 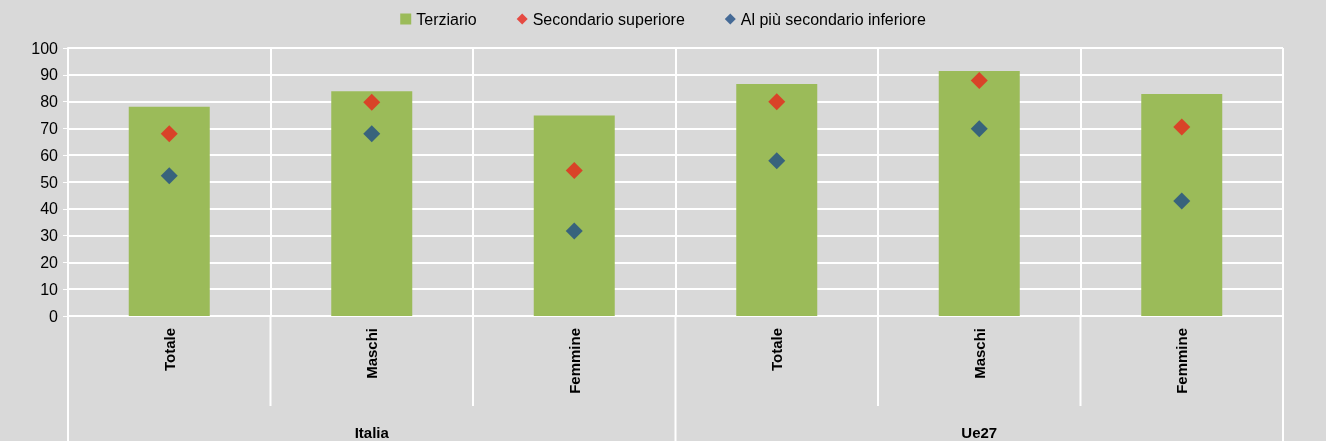 I want to click on legend-label: Secondario superiore, so click(x=608, y=19).